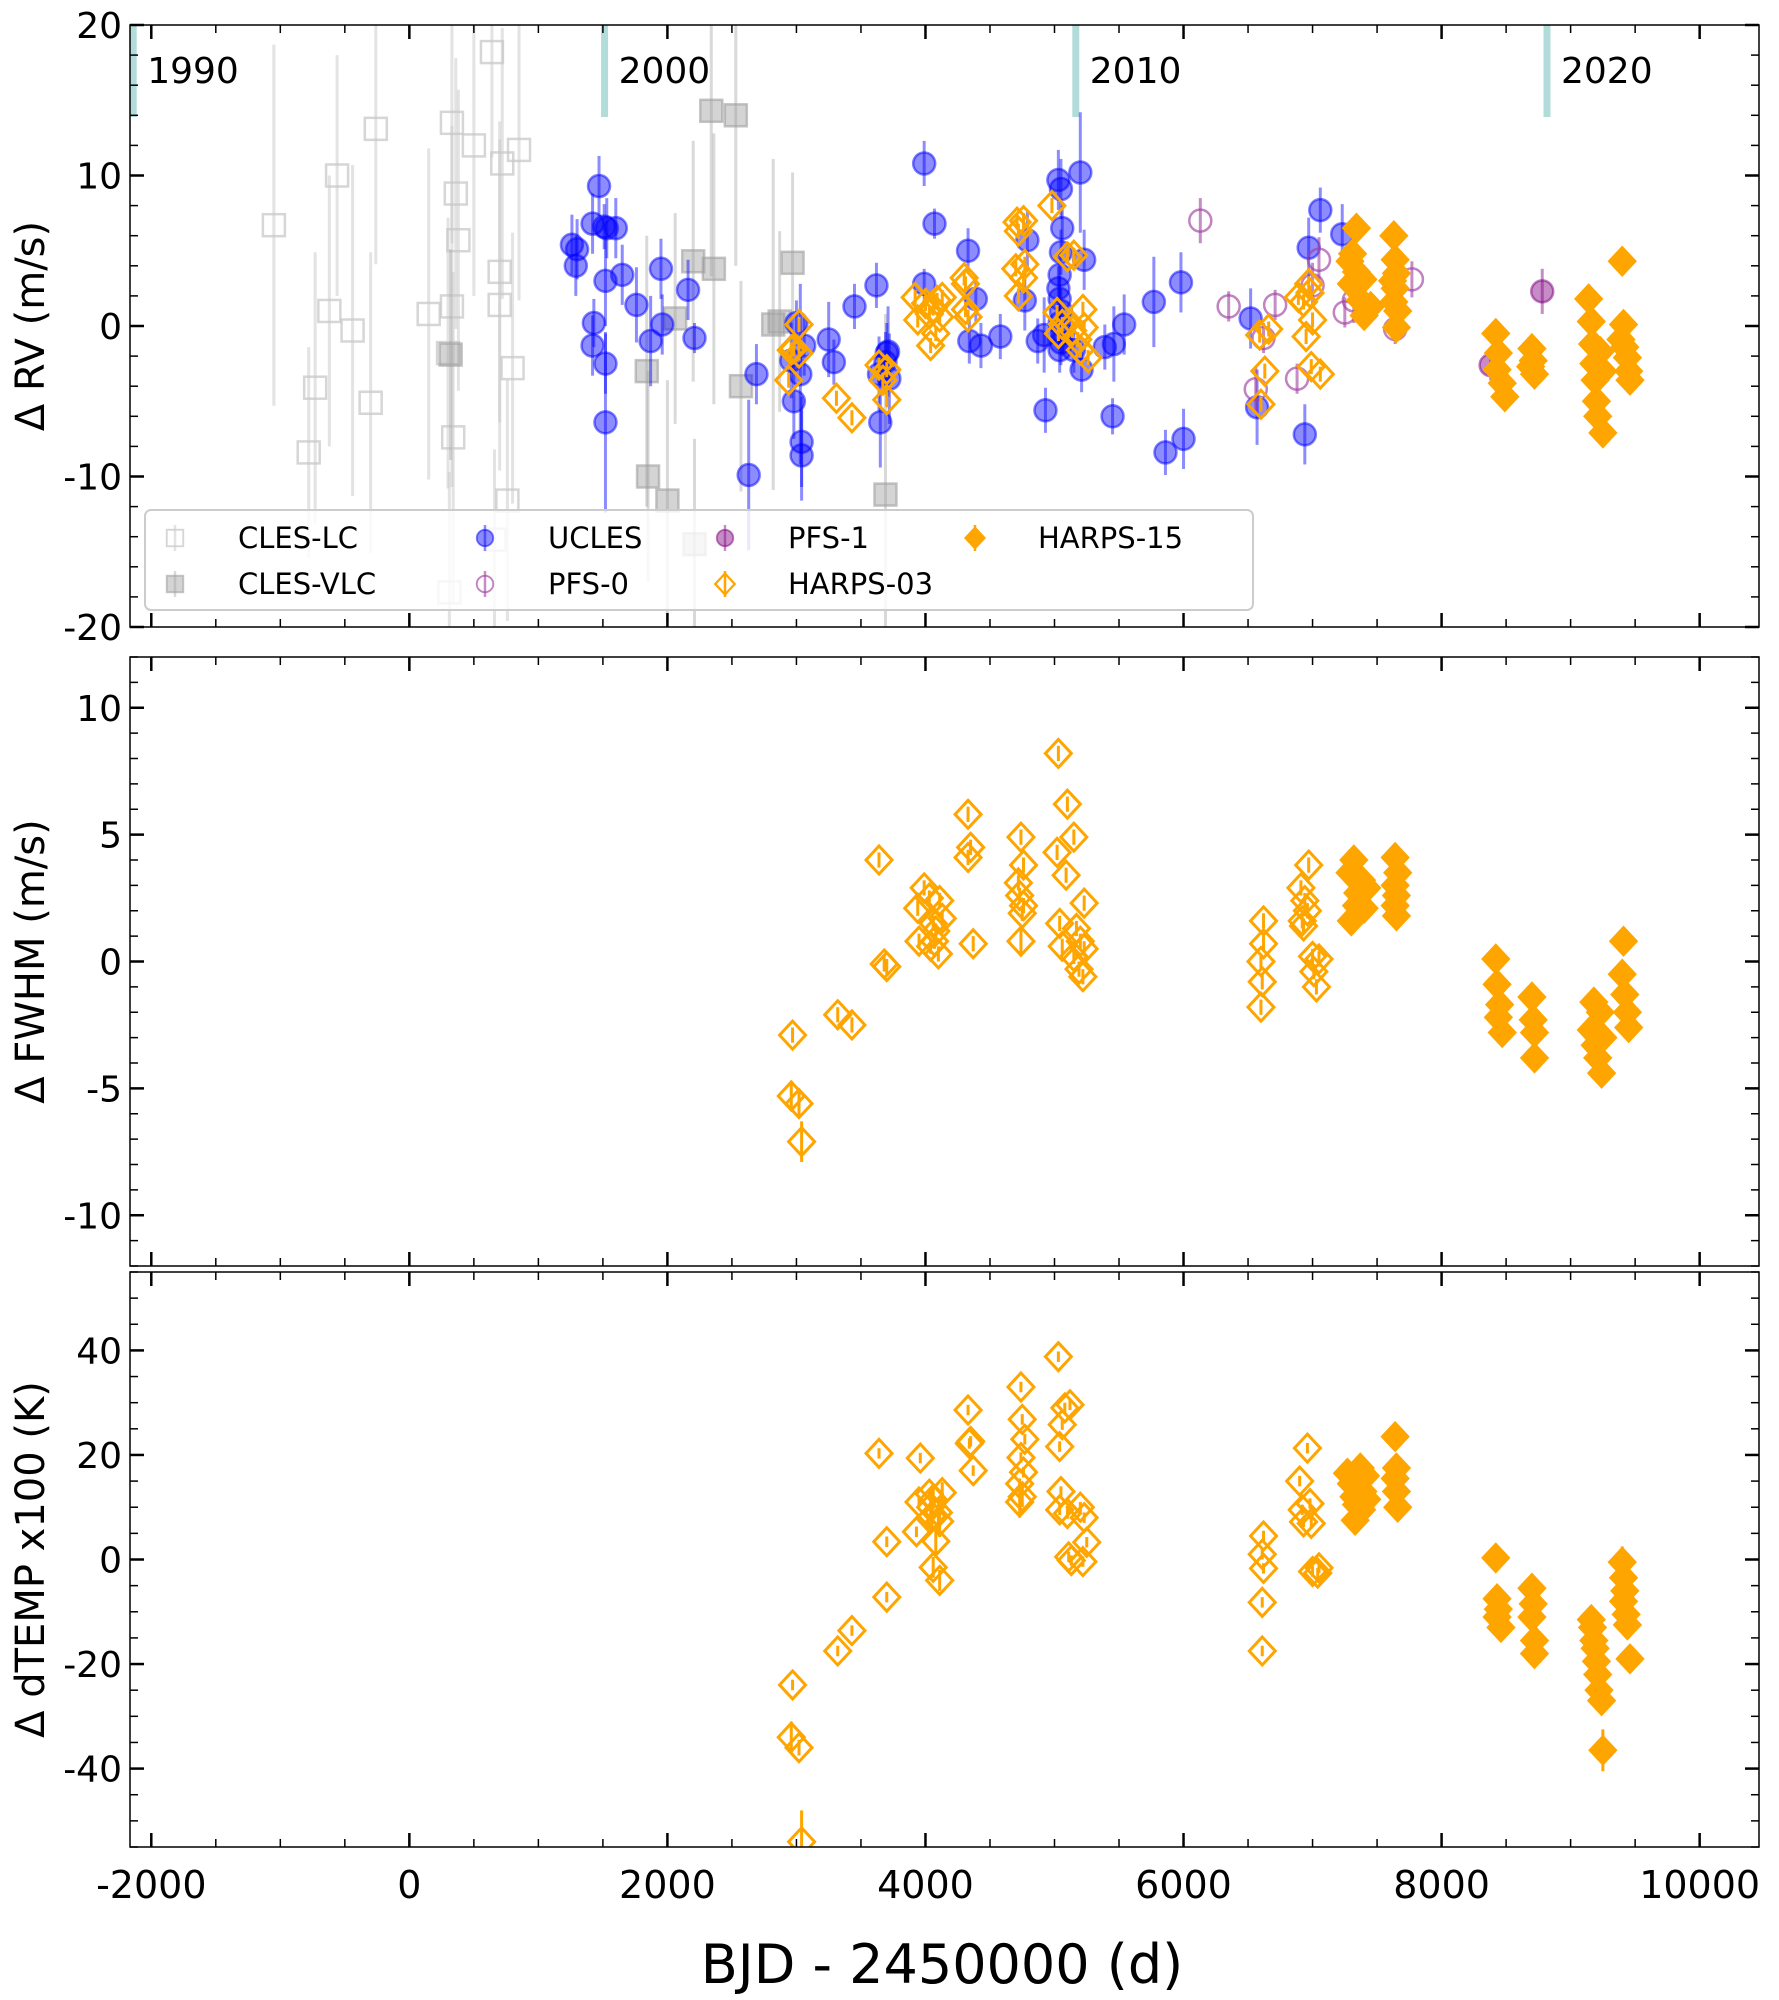 The height and width of the screenshot is (2000, 1779). Describe the element at coordinates (92, 478) in the screenshot. I see `y-tick-label: -10` at that location.